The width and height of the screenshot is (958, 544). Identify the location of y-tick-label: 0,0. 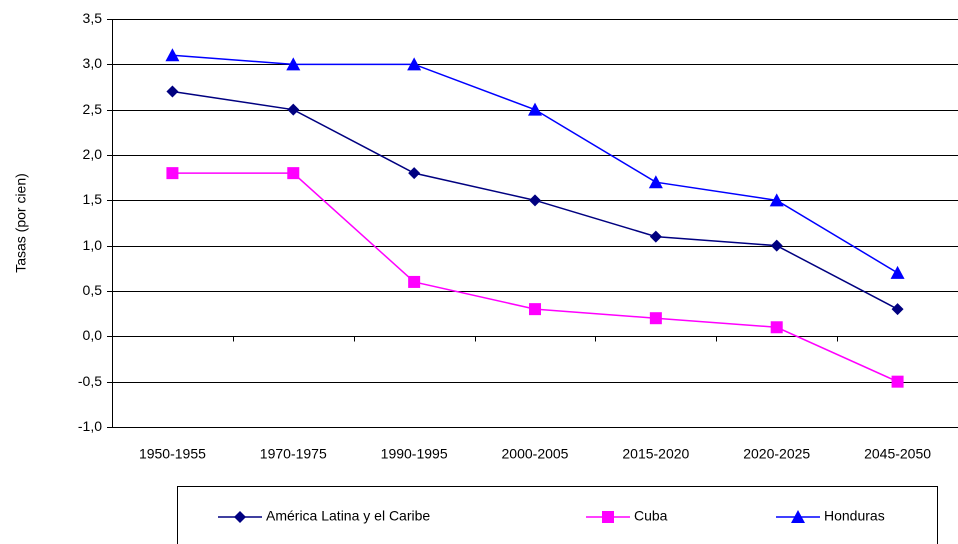
(93, 335).